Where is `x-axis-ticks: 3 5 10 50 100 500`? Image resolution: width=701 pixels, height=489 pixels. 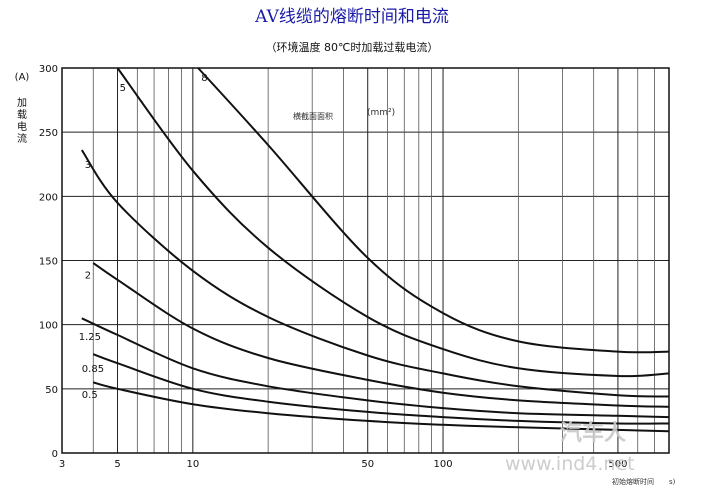
x-axis-ticks: 3 5 10 50 100 500 is located at coordinates (343, 464).